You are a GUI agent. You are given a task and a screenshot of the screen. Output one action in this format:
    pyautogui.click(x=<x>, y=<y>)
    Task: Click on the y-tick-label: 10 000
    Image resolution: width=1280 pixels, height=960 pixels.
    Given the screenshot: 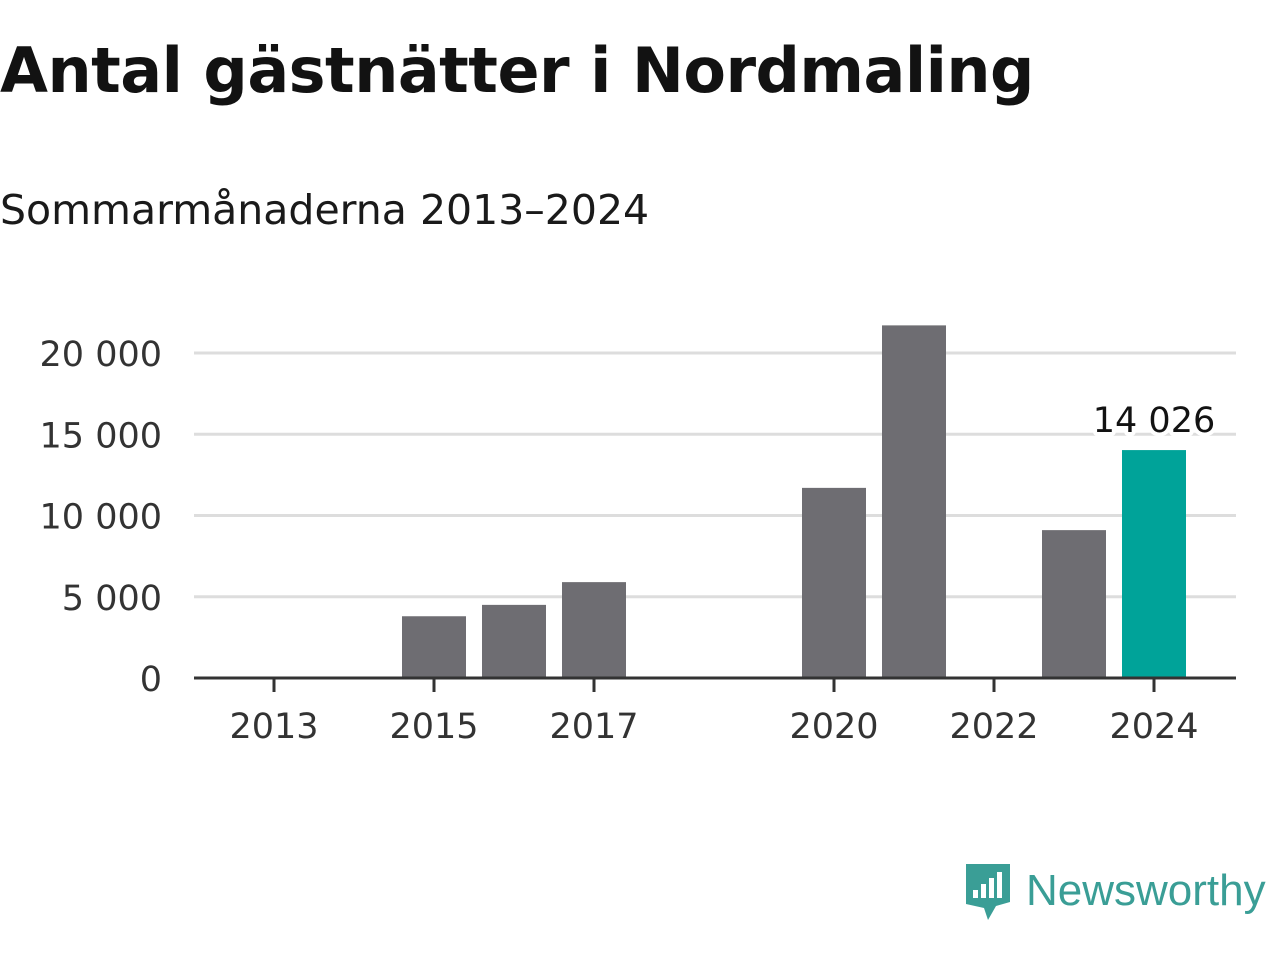 What is the action you would take?
    pyautogui.click(x=101, y=518)
    